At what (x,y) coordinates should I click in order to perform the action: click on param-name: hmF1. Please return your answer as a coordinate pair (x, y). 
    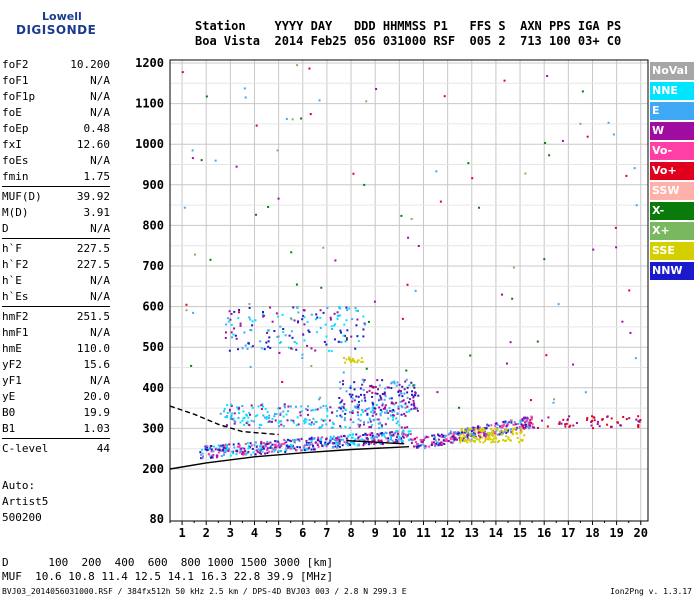
    Looking at the image, I should click on (15, 332).